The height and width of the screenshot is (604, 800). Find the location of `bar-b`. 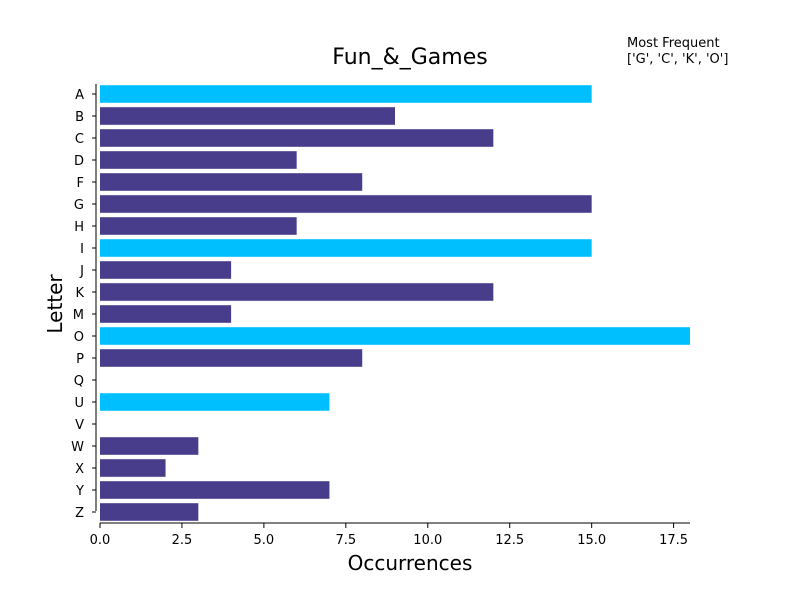

bar-b is located at coordinates (247, 116).